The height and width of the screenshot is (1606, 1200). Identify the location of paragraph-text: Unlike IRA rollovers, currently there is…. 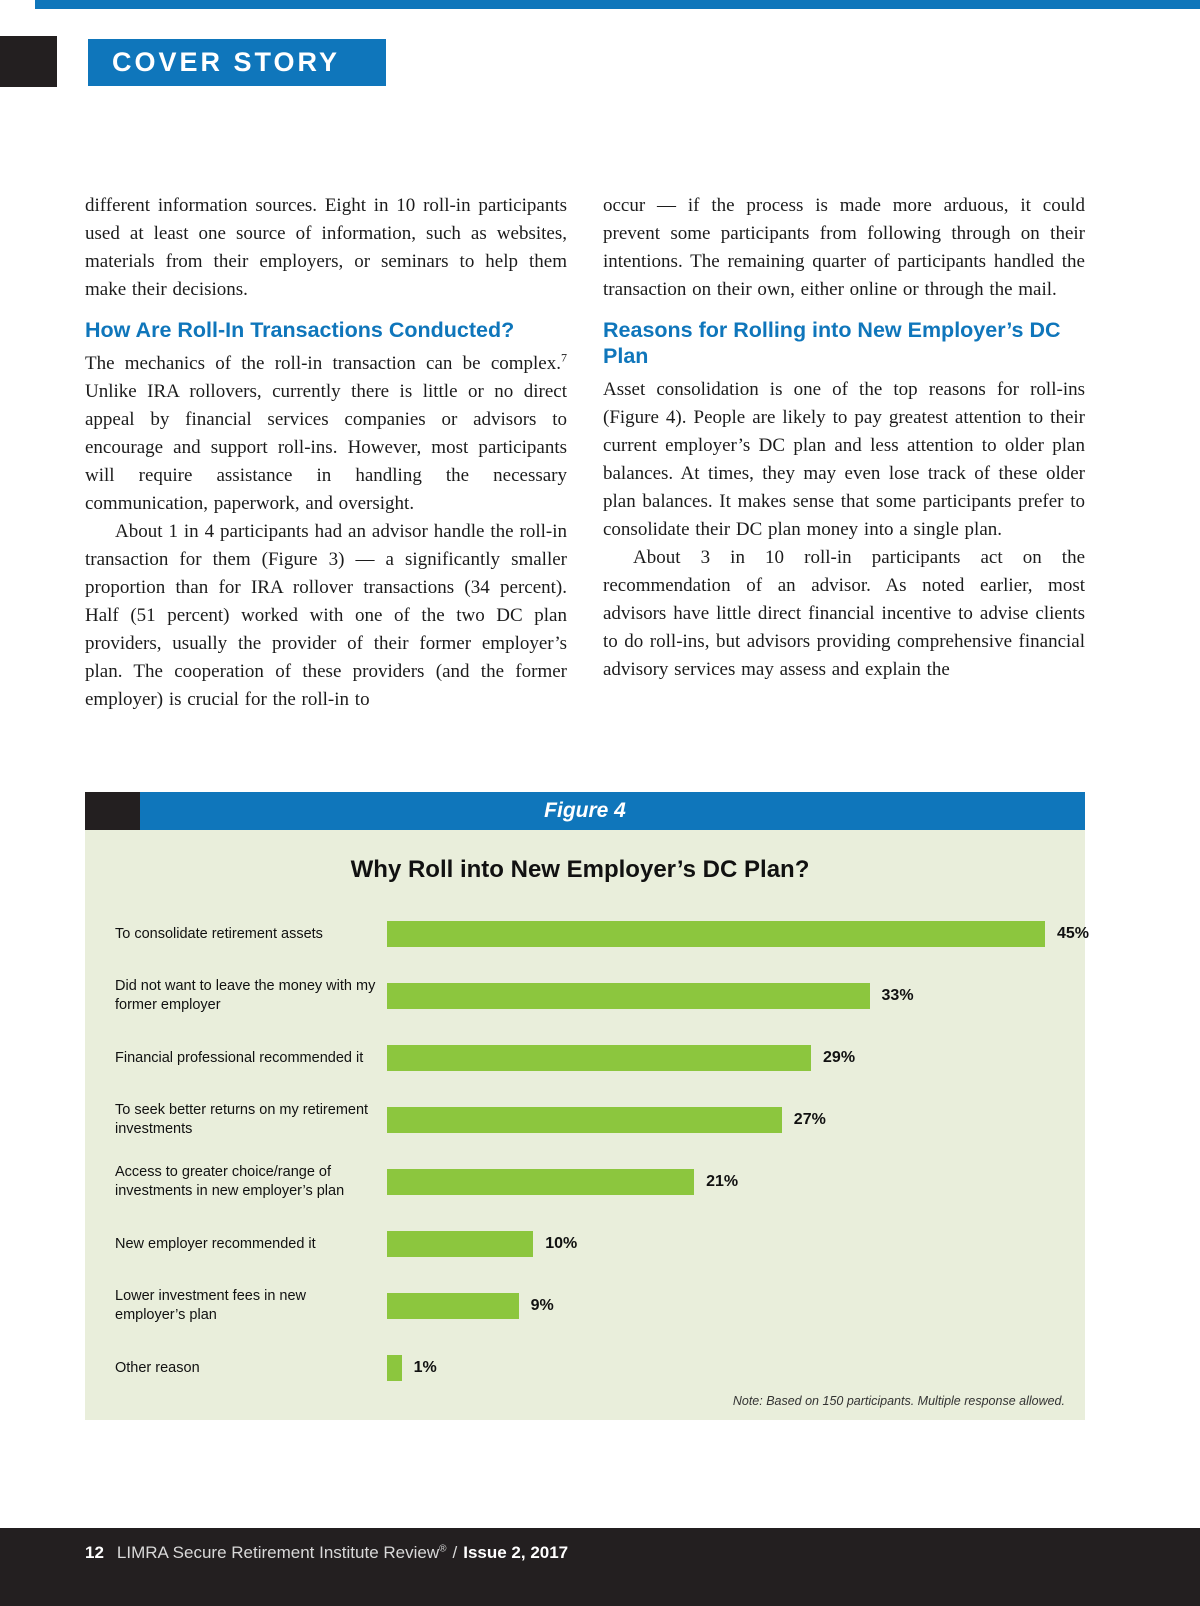
(326, 447).